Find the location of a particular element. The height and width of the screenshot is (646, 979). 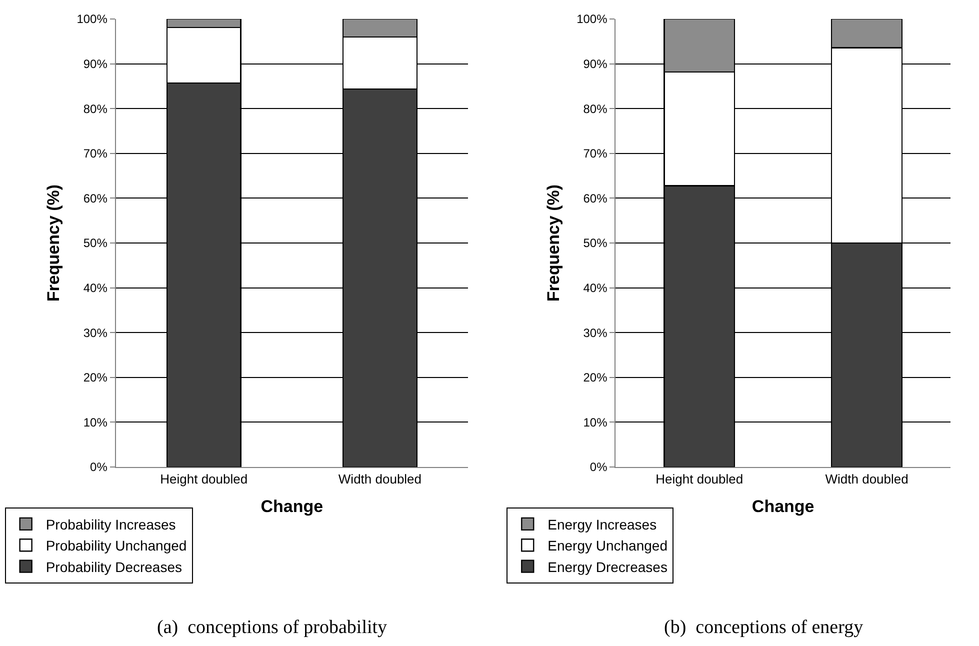

legend-label: Energy Increases is located at coordinates (602, 524).